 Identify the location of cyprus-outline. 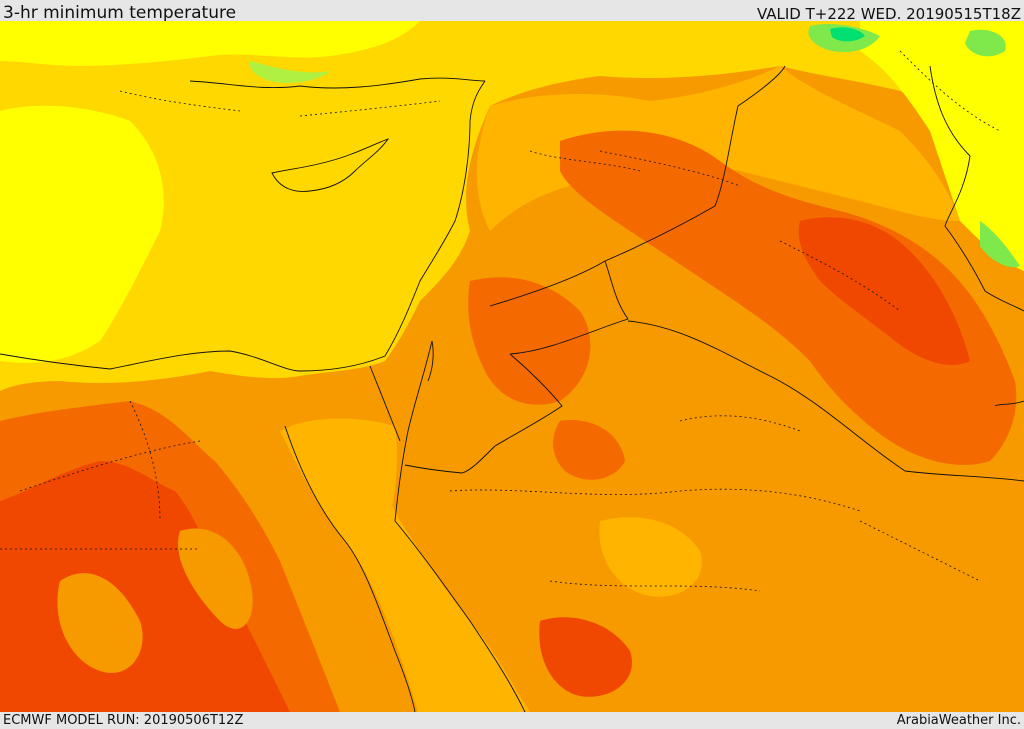
(330, 165).